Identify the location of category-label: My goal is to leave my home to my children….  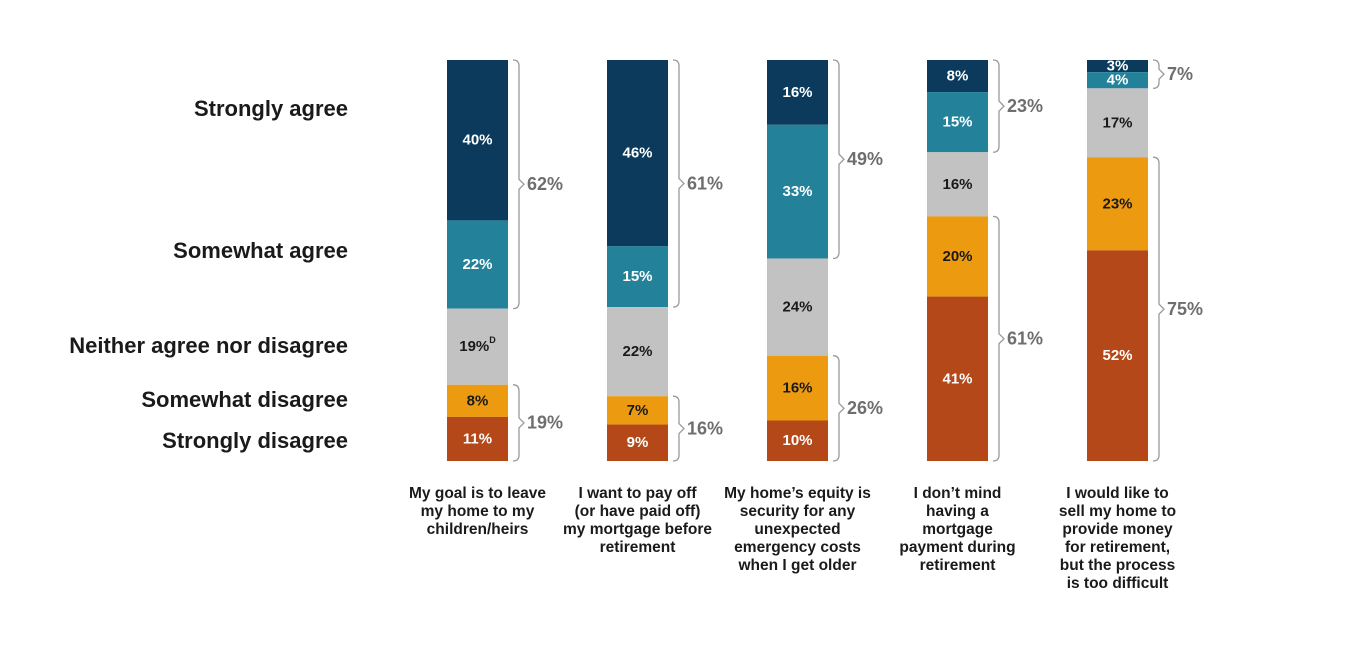
(477, 511).